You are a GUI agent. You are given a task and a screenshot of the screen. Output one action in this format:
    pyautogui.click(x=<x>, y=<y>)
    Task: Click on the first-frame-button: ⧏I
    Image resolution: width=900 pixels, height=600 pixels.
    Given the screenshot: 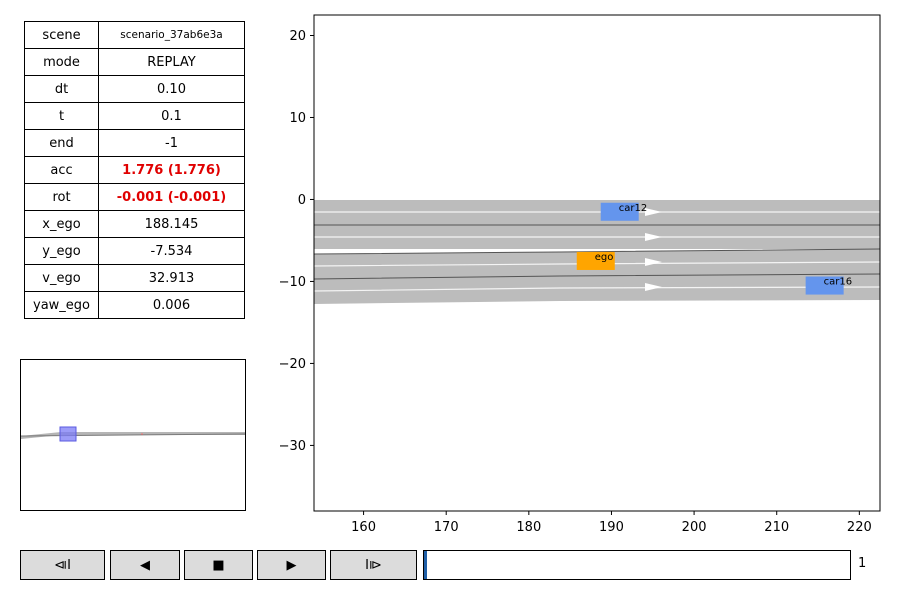 What is the action you would take?
    pyautogui.click(x=62, y=565)
    